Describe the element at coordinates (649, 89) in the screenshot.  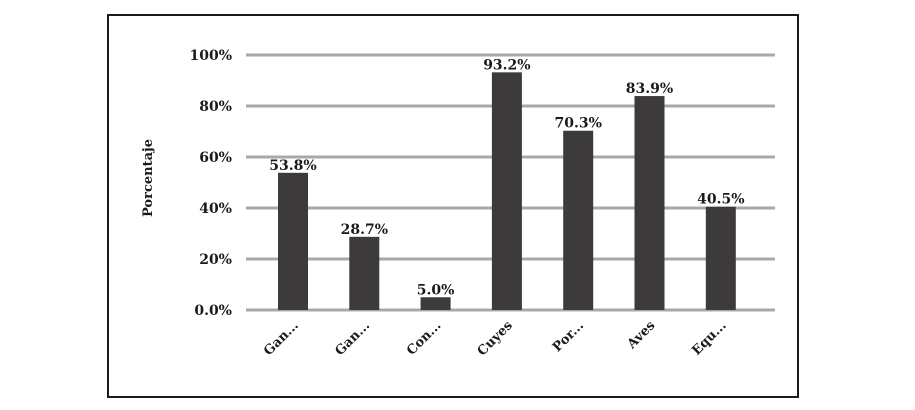
I see `data-label: 83.9%` at that location.